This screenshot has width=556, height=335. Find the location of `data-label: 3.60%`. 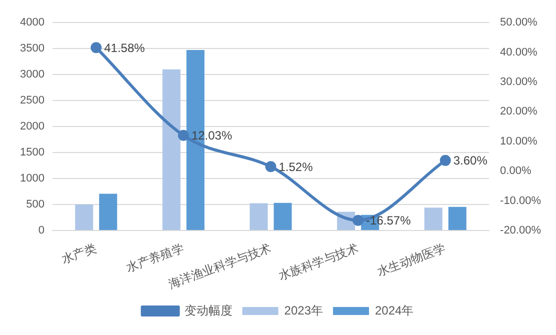

data-label: 3.60% is located at coordinates (470, 161).